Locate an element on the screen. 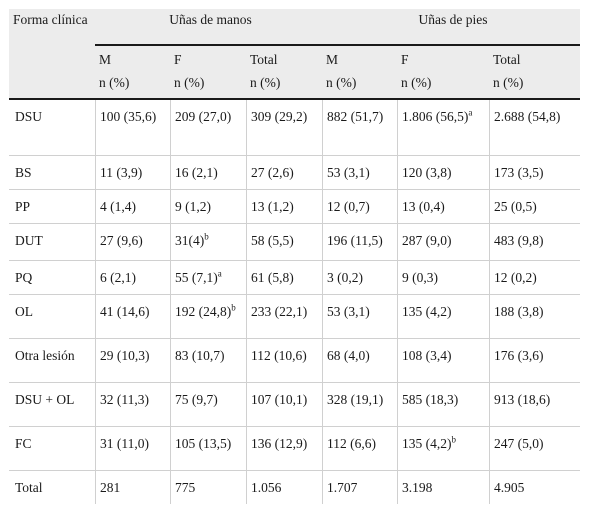 The width and height of the screenshot is (590, 529). cell-feet-f: 135 (4,2)b is located at coordinates (443, 448).